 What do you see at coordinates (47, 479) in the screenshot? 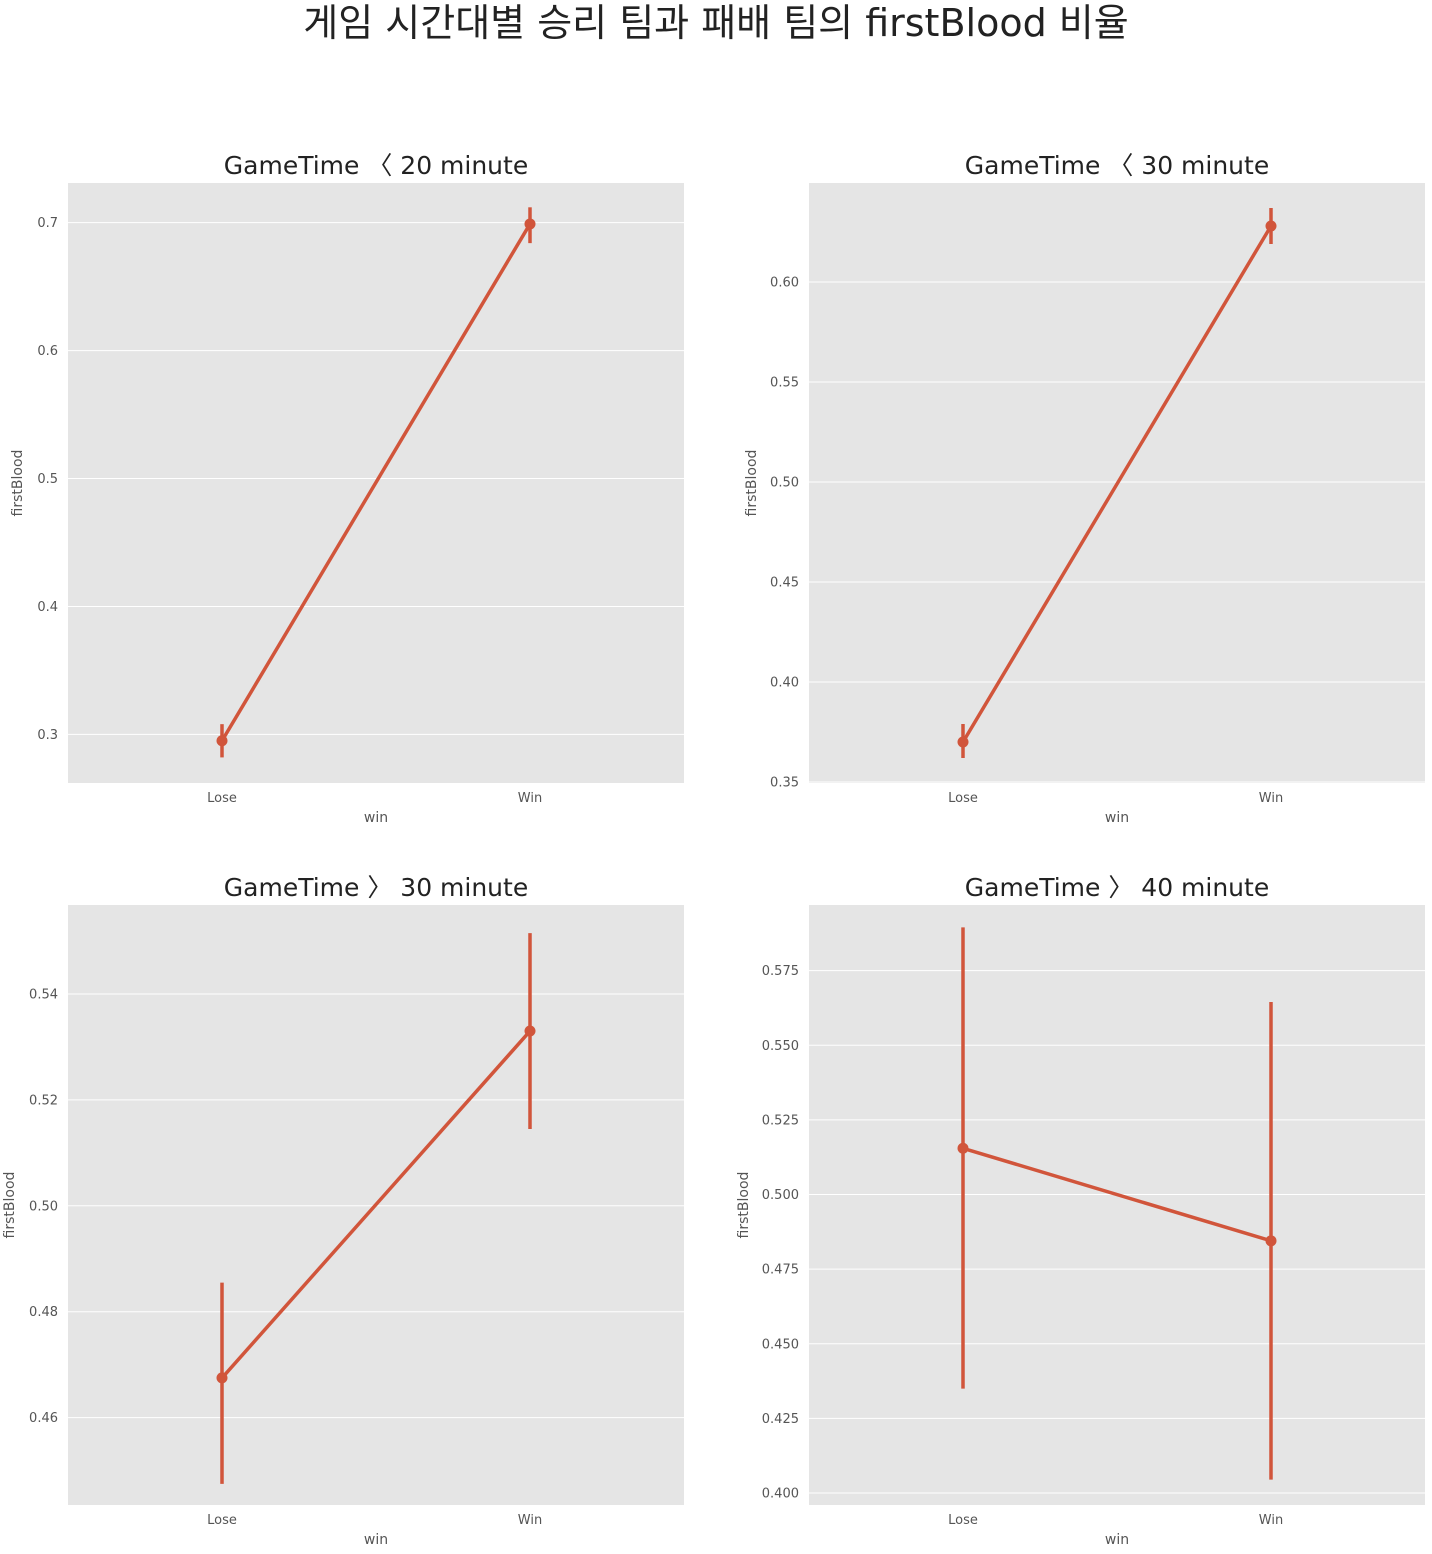
I see `y-tick-label: 0.5` at bounding box center [47, 479].